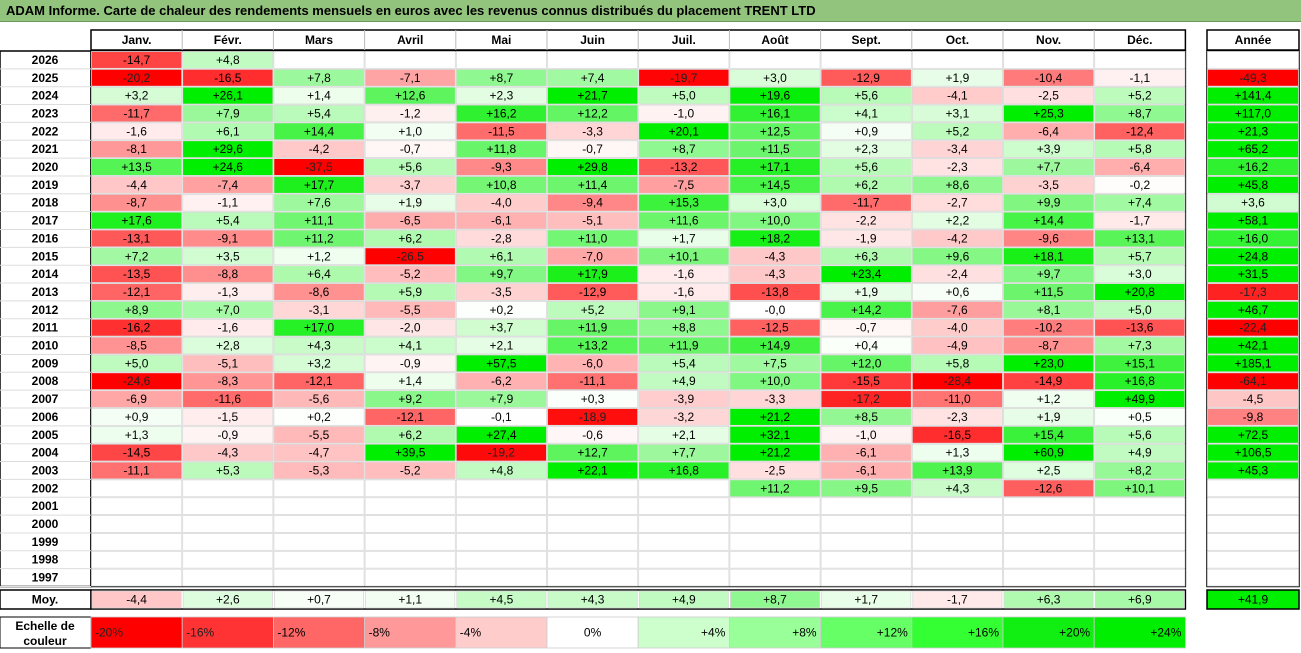 The width and height of the screenshot is (1301, 653). What do you see at coordinates (136, 346) in the screenshot?
I see `cell-value: -8,5` at bounding box center [136, 346].